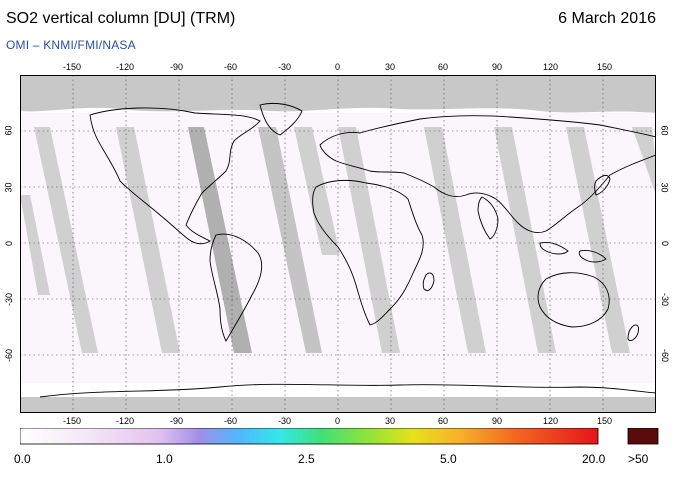 The image size is (676, 480). What do you see at coordinates (177, 67) in the screenshot?
I see `lon-tick-top: -90` at bounding box center [177, 67].